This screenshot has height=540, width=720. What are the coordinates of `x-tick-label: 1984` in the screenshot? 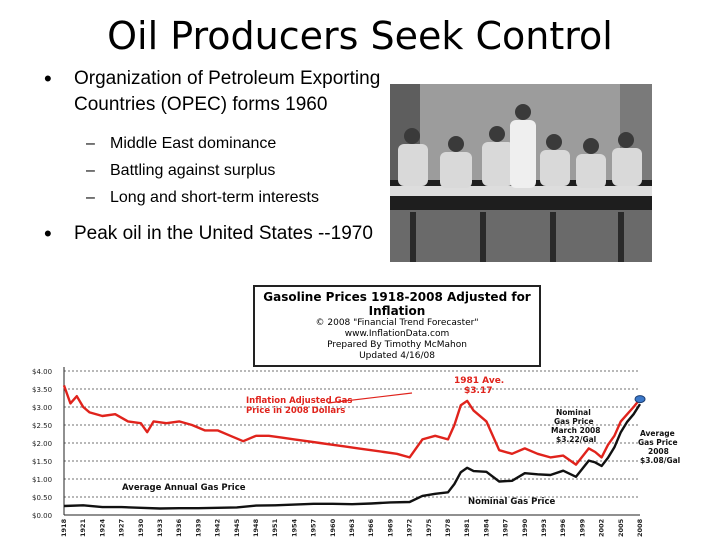 It's located at (486, 527).